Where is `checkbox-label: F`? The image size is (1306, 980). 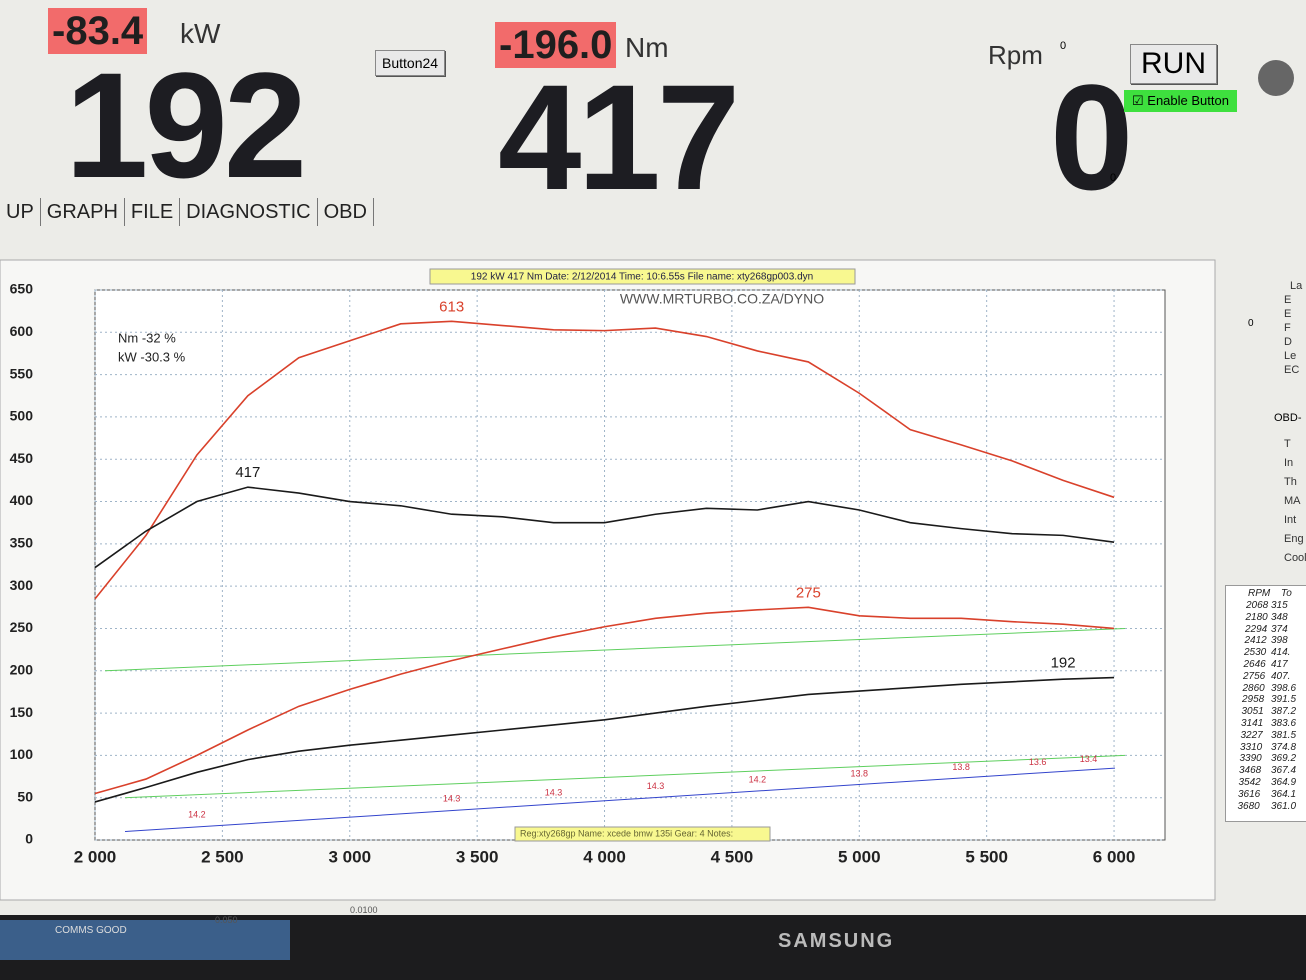 checkbox-label: F is located at coordinates (1287, 328).